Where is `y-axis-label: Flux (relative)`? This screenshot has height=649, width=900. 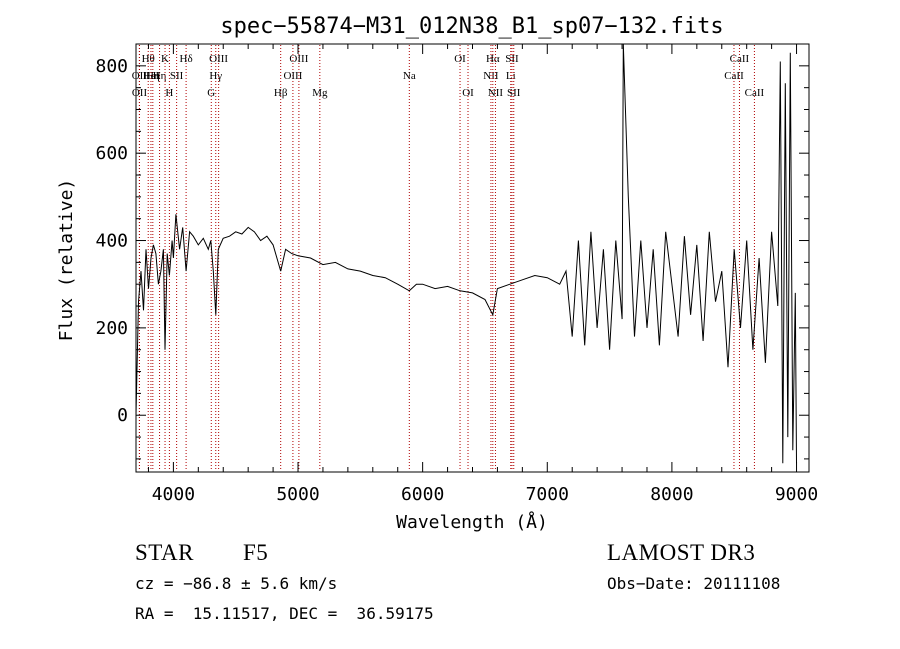
y-axis-label: Flux (relative) is located at coordinates (66, 260).